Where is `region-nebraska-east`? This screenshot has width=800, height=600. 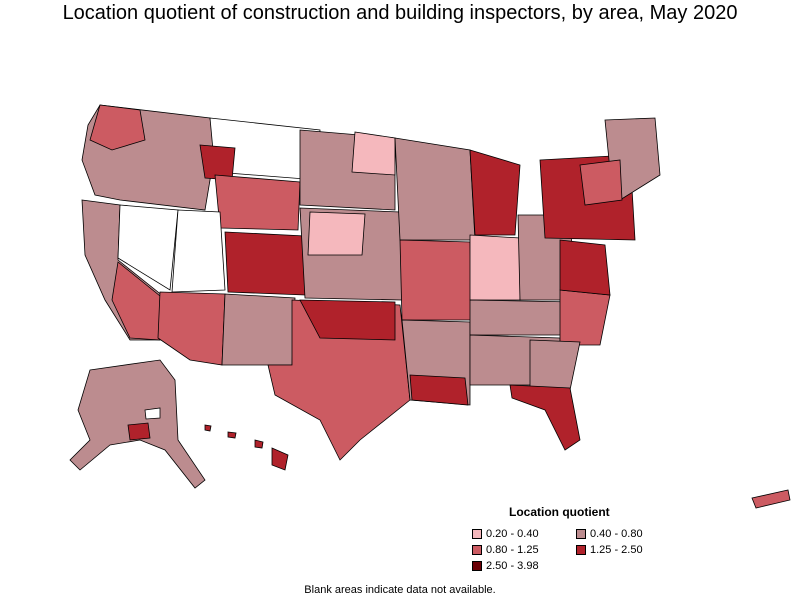
region-nebraska-east is located at coordinates (336, 233).